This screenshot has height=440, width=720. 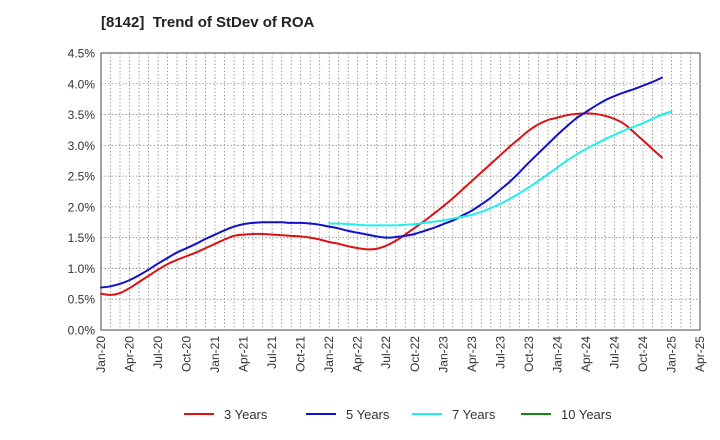 I want to click on x-tick-label: Oct-23, so click(x=529, y=354).